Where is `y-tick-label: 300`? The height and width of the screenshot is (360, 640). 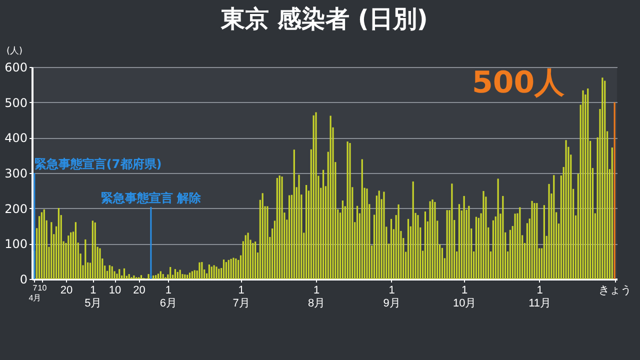
y-tick-label: 300 is located at coordinates (16, 173).